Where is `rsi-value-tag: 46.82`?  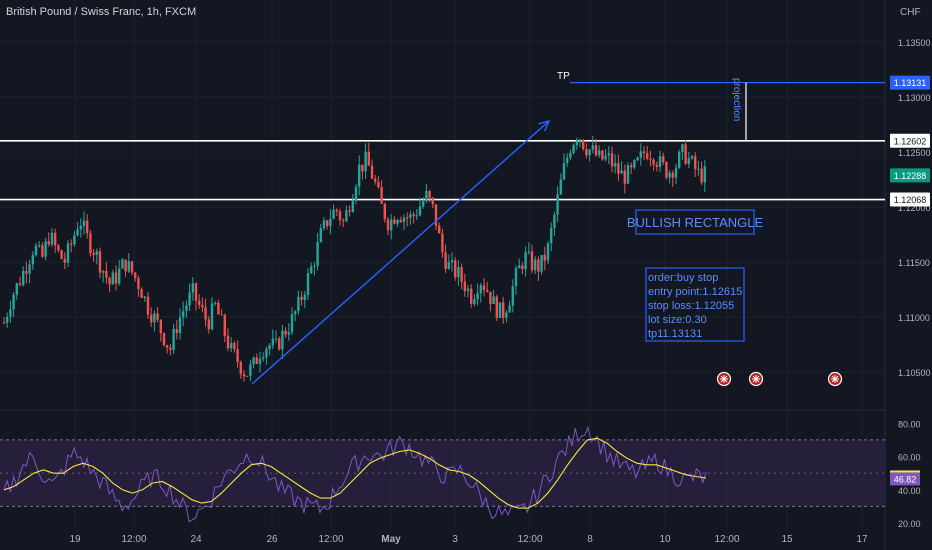 rsi-value-tag: 46.82 is located at coordinates (905, 479).